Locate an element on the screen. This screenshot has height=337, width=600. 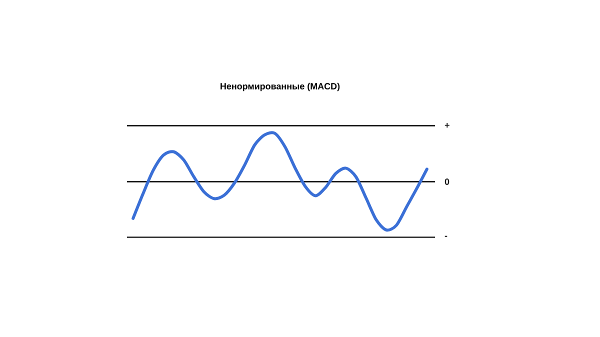
chart-title: Ненормированные (MACD) is located at coordinates (280, 87).